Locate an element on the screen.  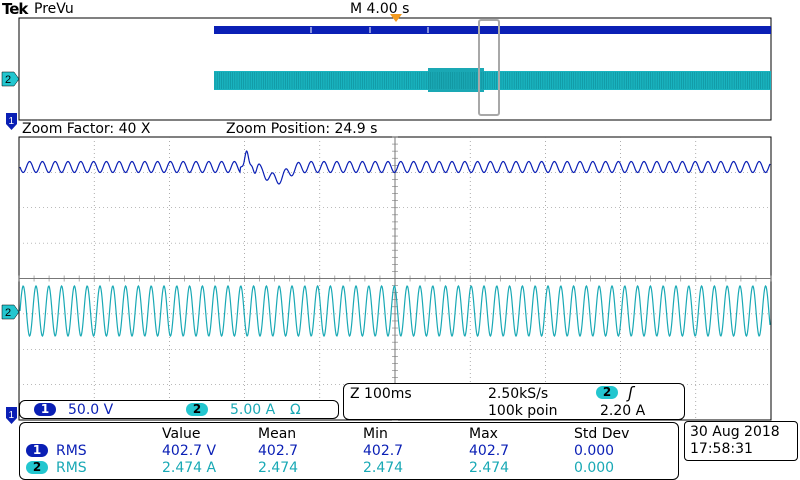
overview-ch1-trace is located at coordinates (492, 30).